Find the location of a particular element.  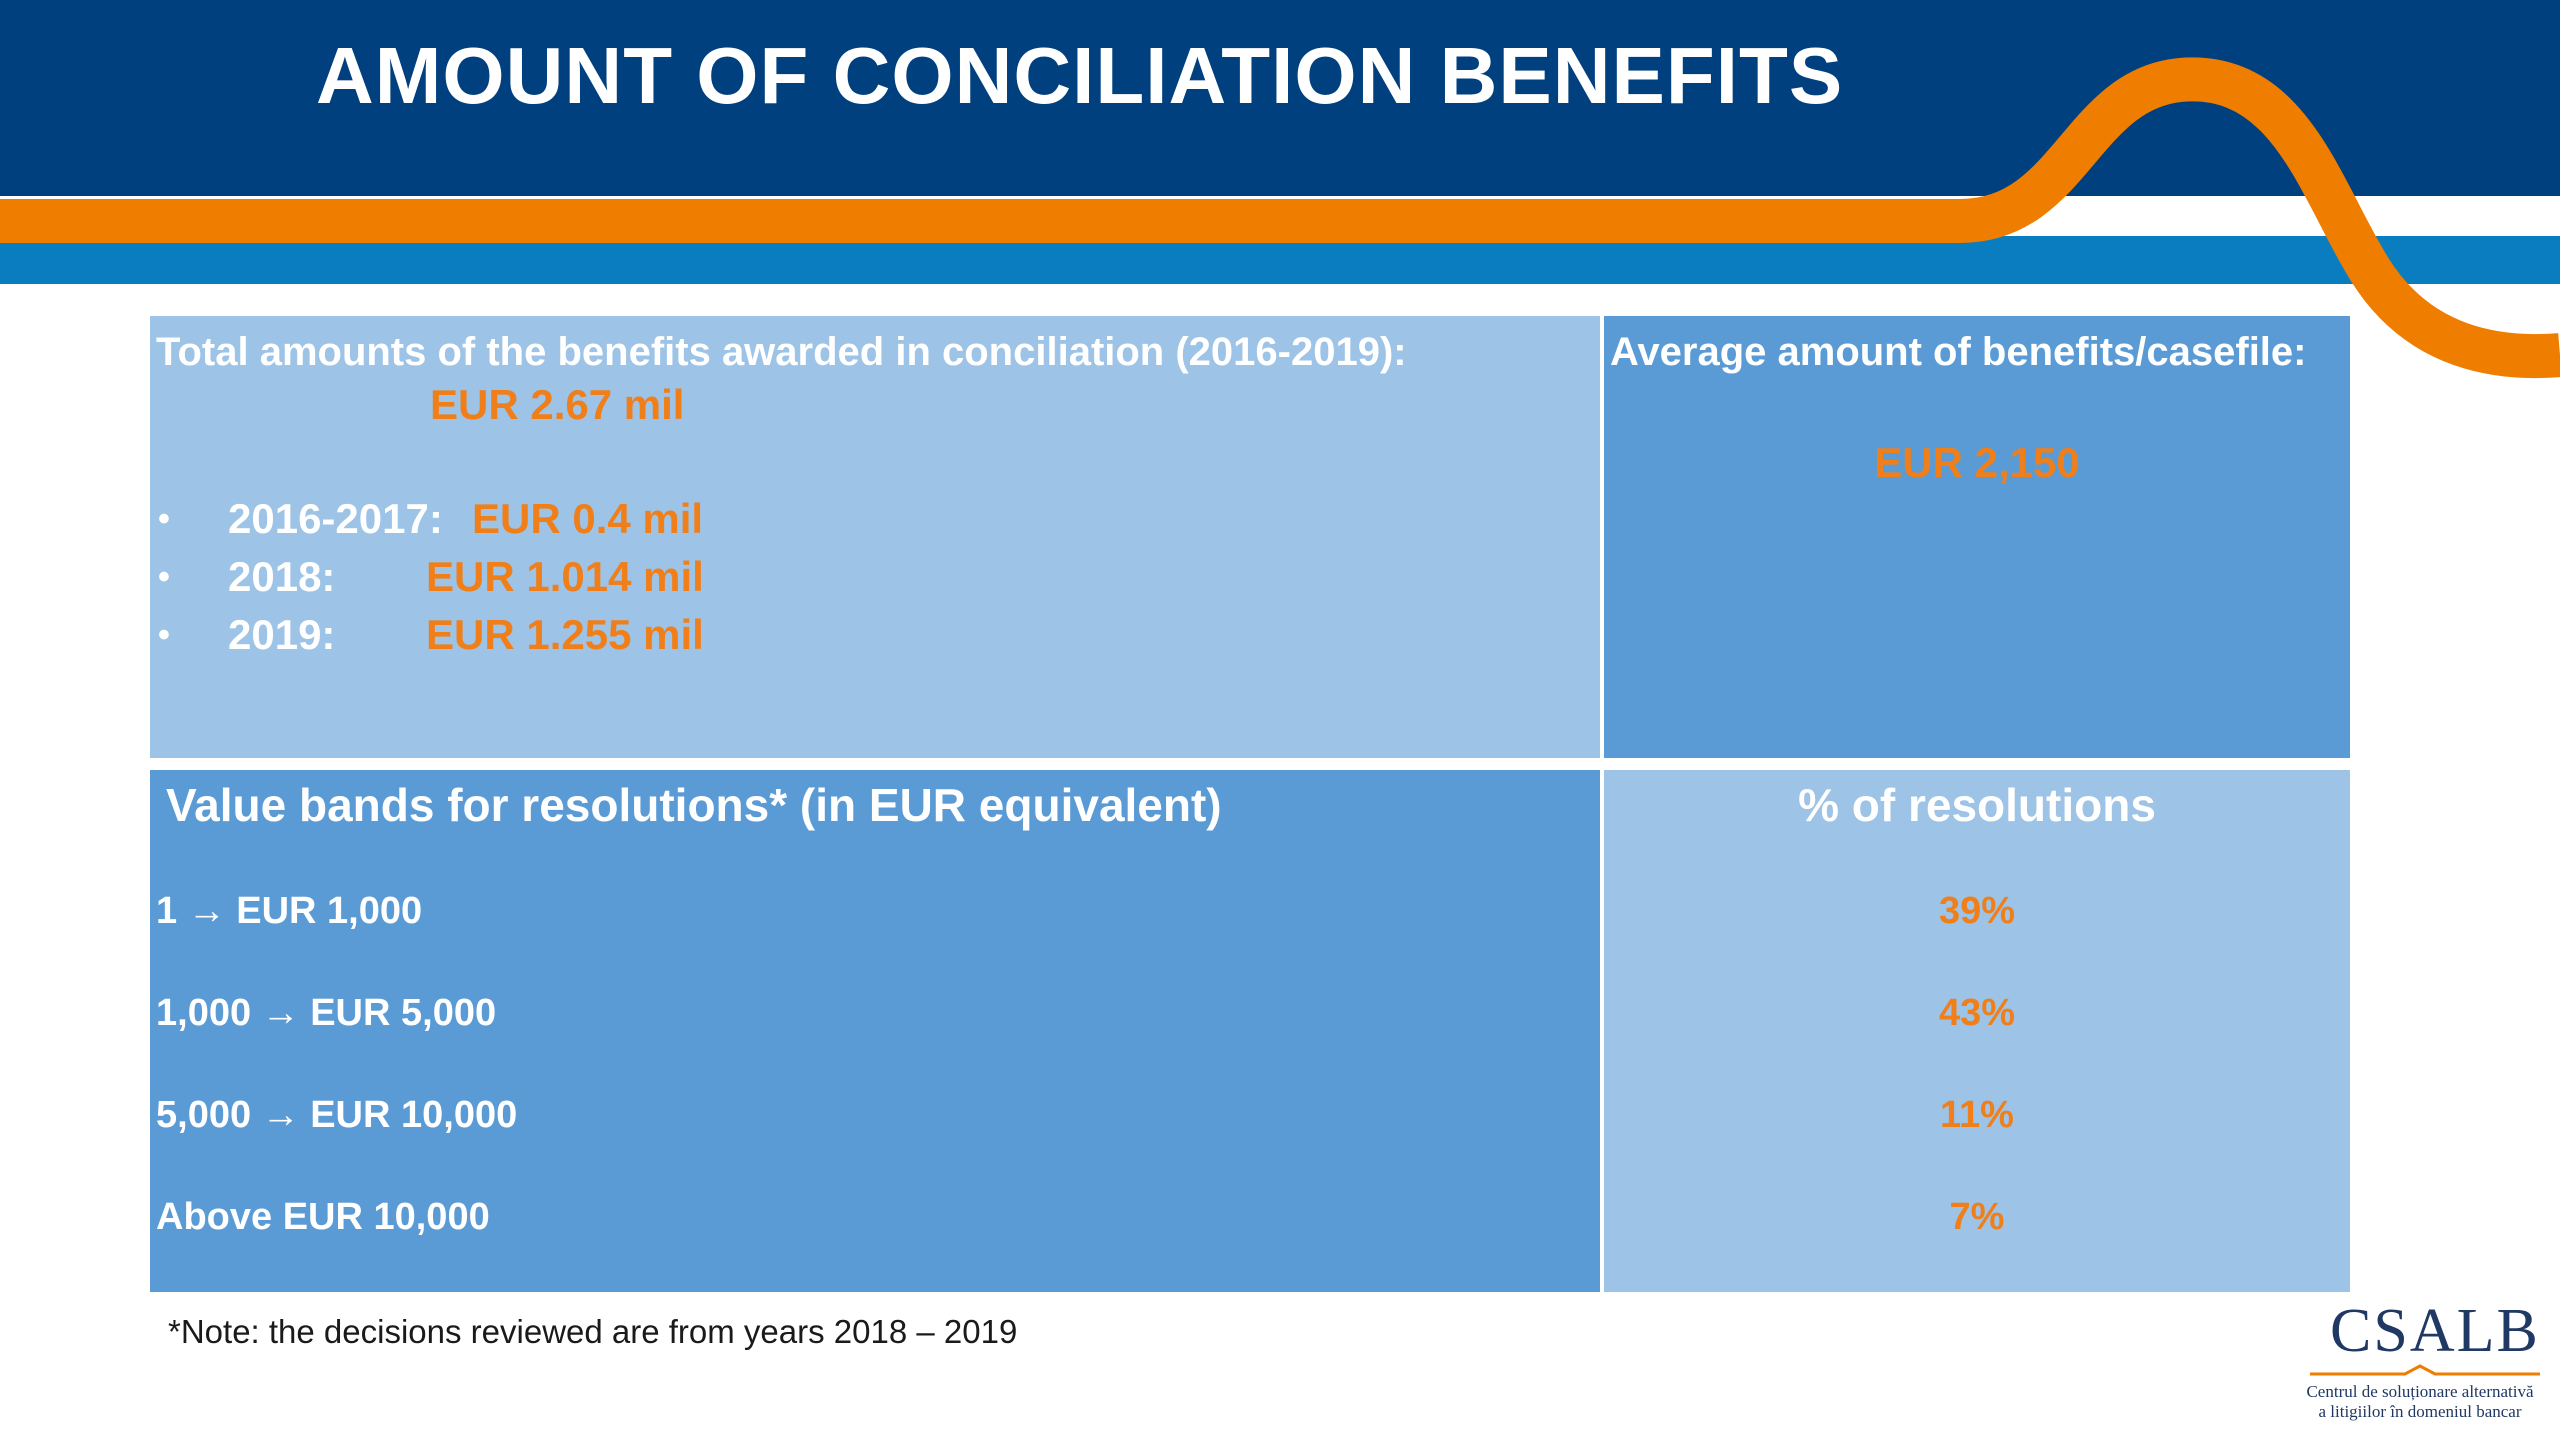

year-label: 2016-2017: is located at coordinates (335, 518).